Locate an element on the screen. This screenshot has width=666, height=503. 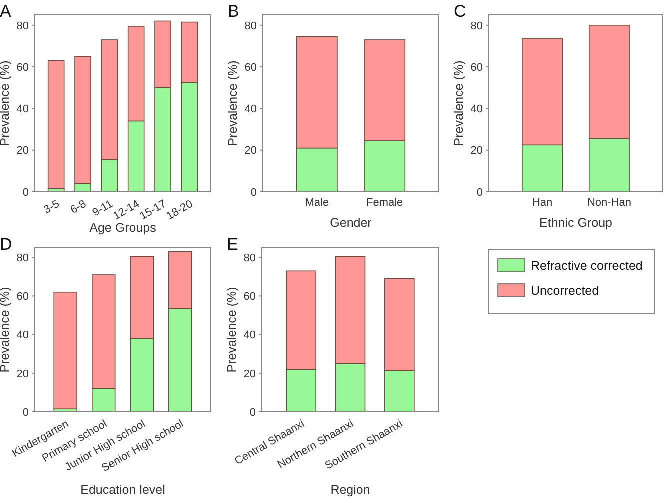
x-axis-title: Age Groups is located at coordinates (123, 228).